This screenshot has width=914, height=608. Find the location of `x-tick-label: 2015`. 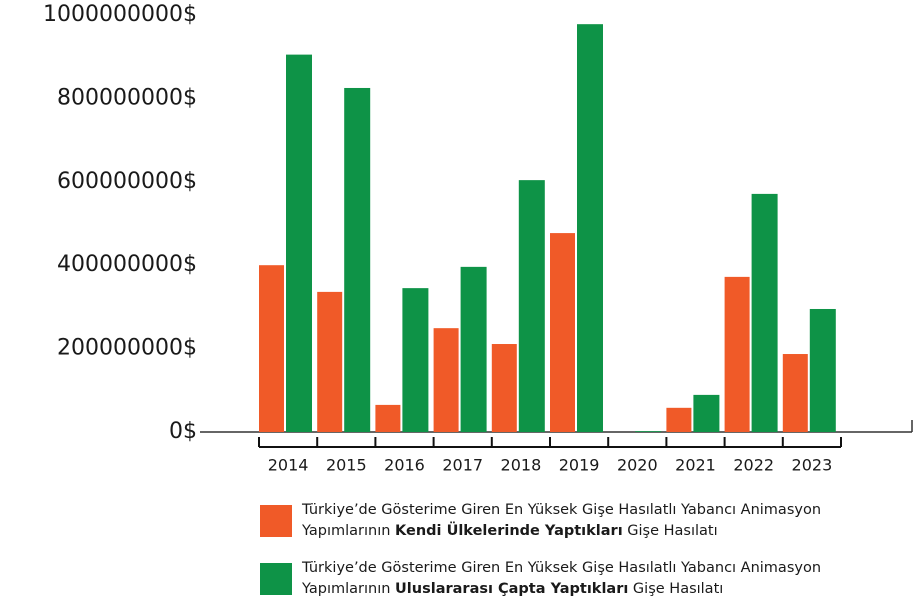

x-tick-label: 2015 is located at coordinates (346, 465).